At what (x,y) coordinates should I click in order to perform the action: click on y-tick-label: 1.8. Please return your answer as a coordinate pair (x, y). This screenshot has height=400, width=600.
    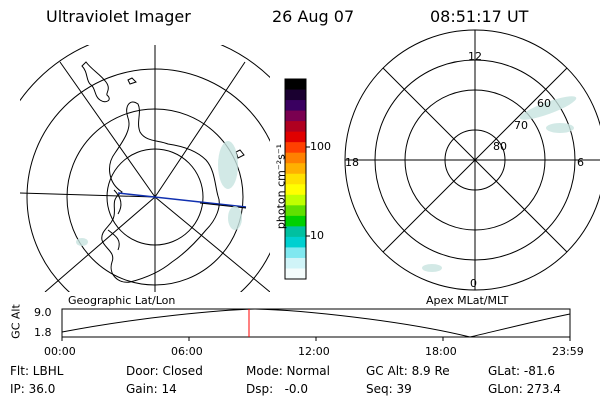
    Looking at the image, I should click on (43, 332).